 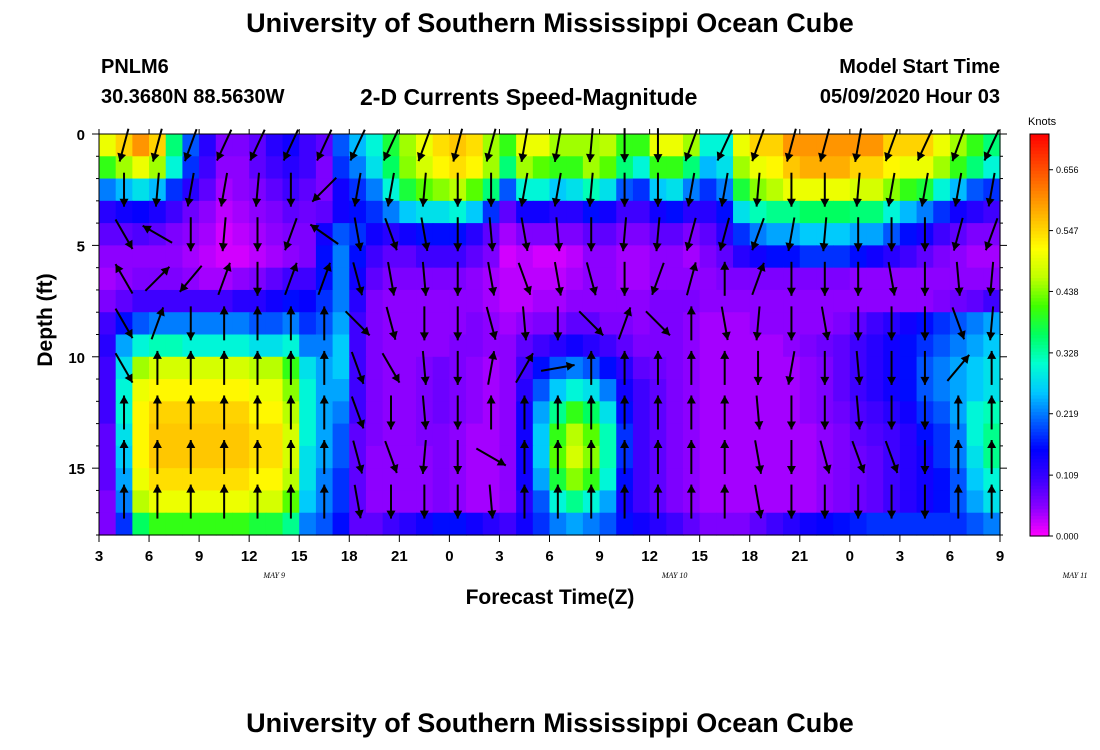 What do you see at coordinates (76, 469) in the screenshot?
I see `y-tick-label: 15` at bounding box center [76, 469].